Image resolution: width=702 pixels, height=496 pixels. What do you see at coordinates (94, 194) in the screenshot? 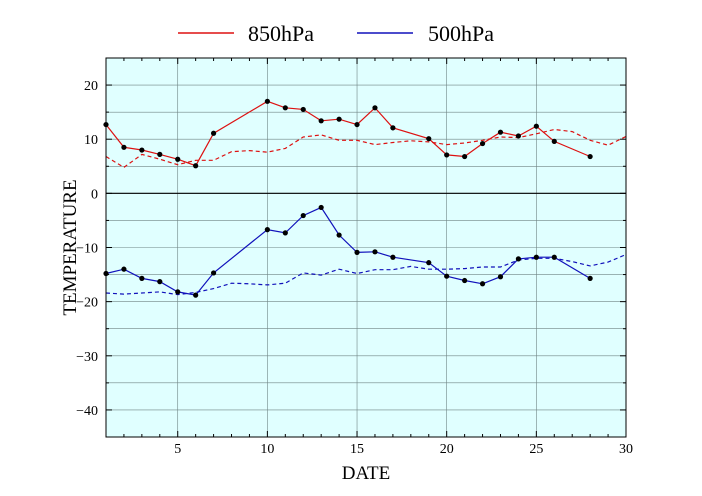
I see `y-tick-label: 0` at bounding box center [94, 194].